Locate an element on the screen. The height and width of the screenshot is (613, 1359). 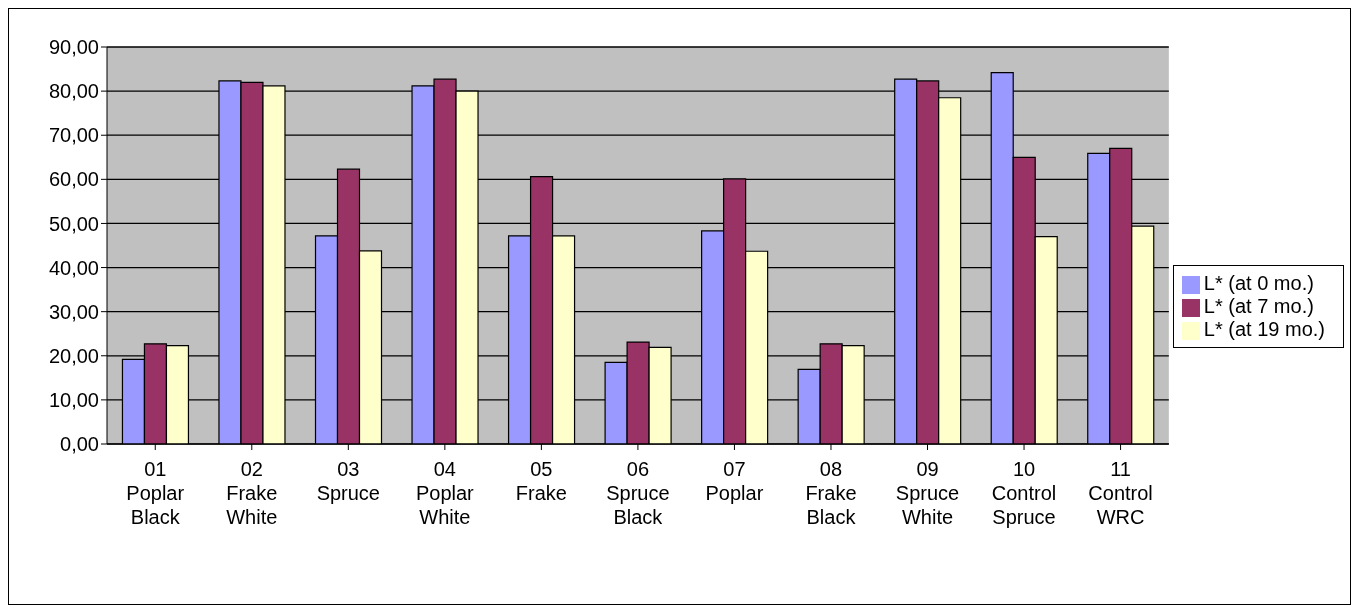
x-tick-label: 01 Poplar Black is located at coordinates (155, 493).